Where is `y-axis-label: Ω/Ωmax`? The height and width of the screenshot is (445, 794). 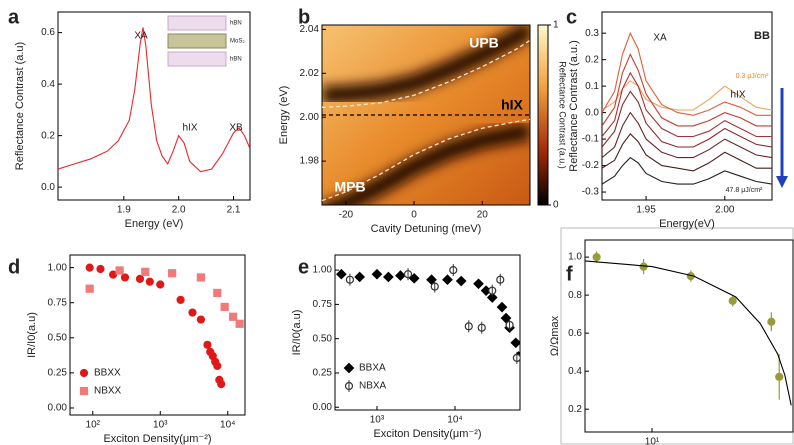
y-axis-label: Ω/Ωmax is located at coordinates (555, 335).